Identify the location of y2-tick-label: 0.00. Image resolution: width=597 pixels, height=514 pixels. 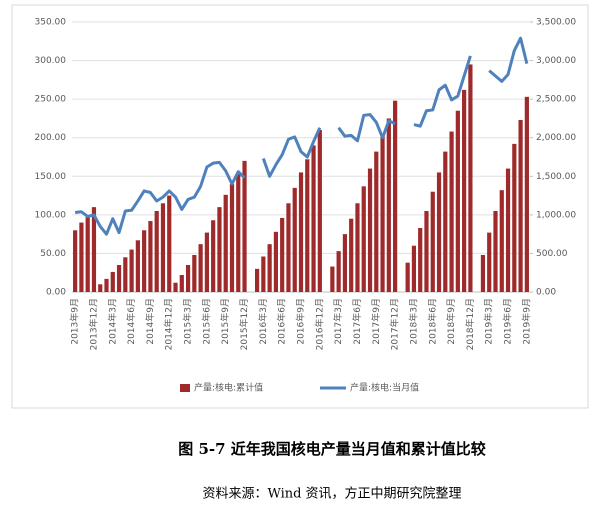
(546, 293).